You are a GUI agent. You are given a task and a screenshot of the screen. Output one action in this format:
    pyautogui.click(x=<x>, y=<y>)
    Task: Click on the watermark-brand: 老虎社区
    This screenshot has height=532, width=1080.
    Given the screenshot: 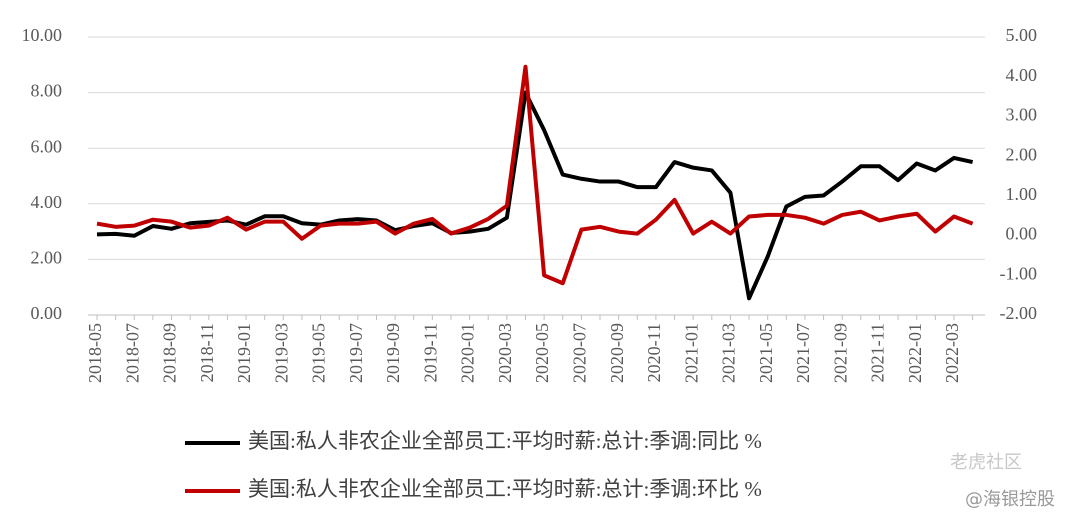 What is the action you would take?
    pyautogui.click(x=986, y=462)
    